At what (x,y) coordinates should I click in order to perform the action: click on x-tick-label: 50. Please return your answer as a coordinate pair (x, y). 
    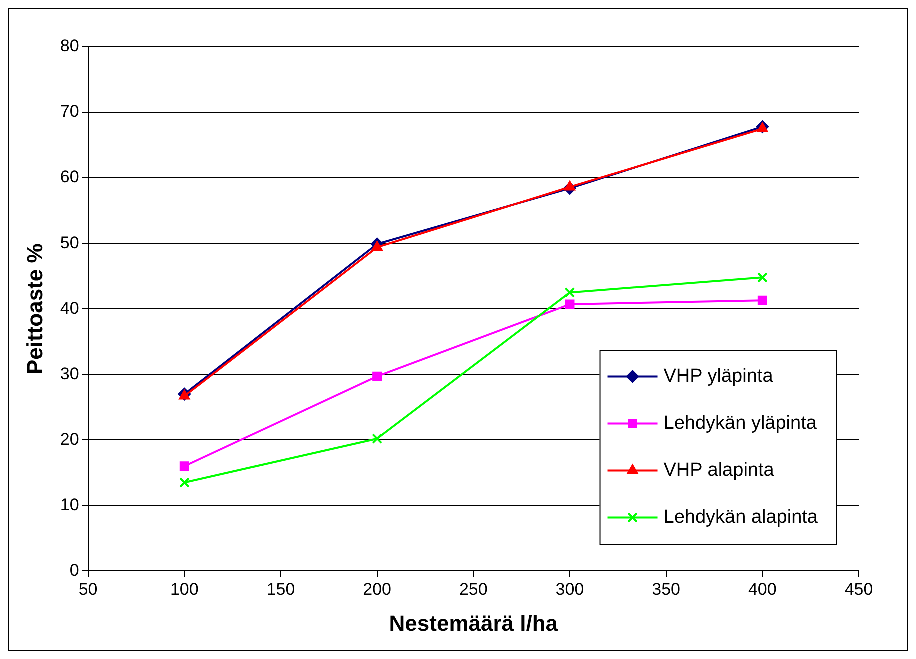
    Looking at the image, I should click on (88, 590).